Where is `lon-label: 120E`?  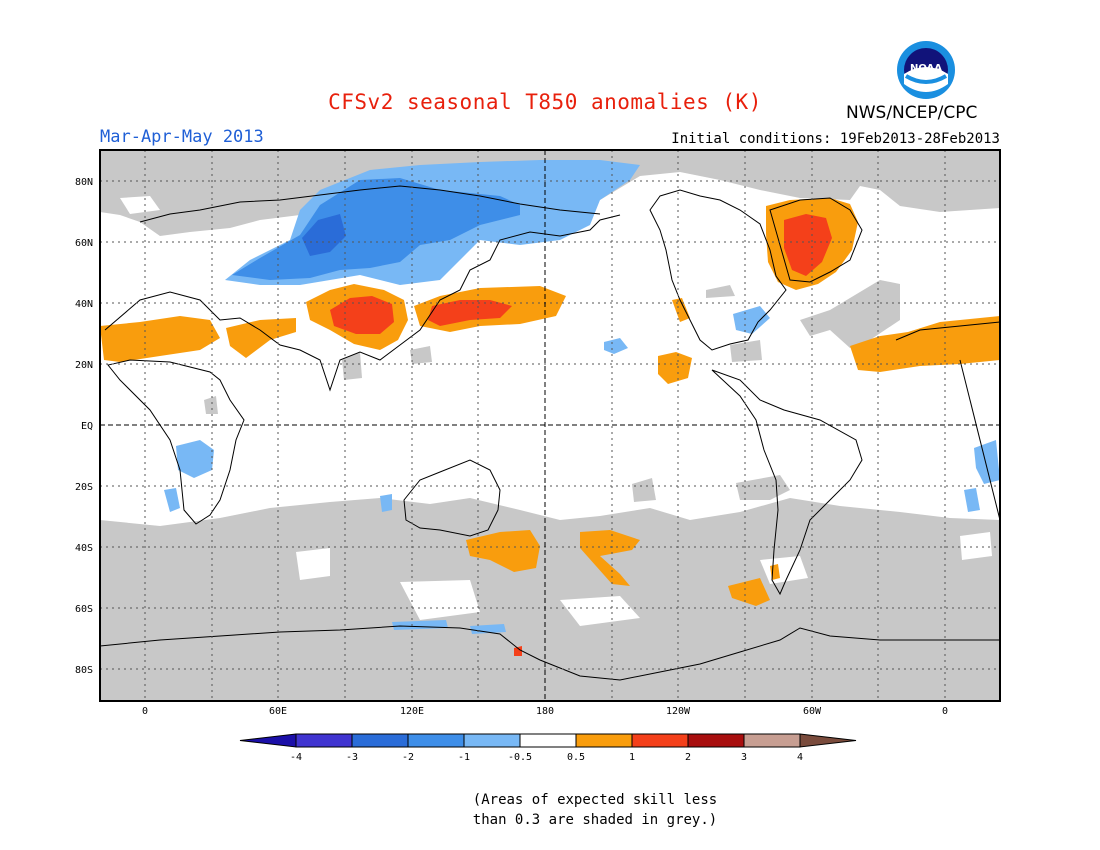 lon-label: 120E is located at coordinates (412, 711).